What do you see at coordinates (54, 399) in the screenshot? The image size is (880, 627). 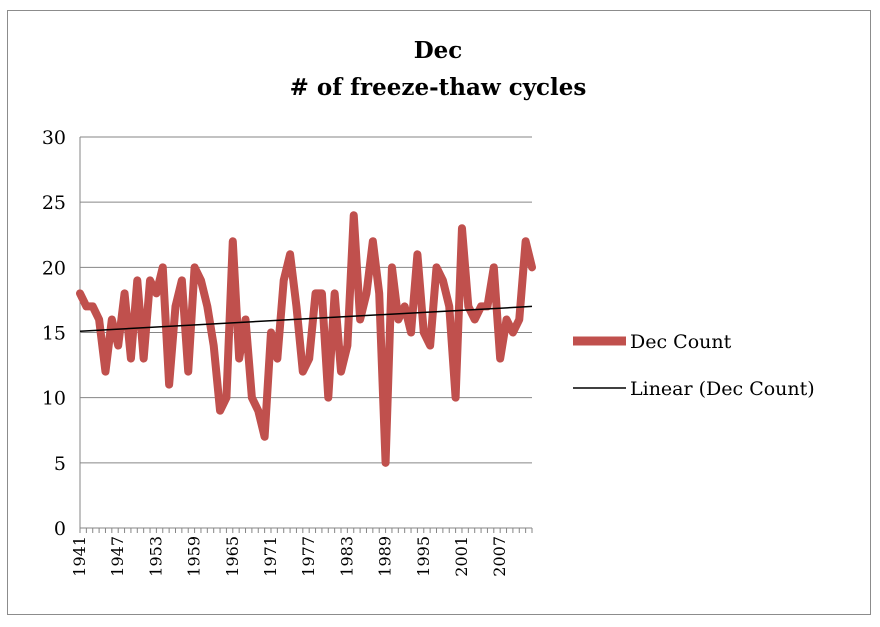 I see `y-tick-label: 10` at bounding box center [54, 399].